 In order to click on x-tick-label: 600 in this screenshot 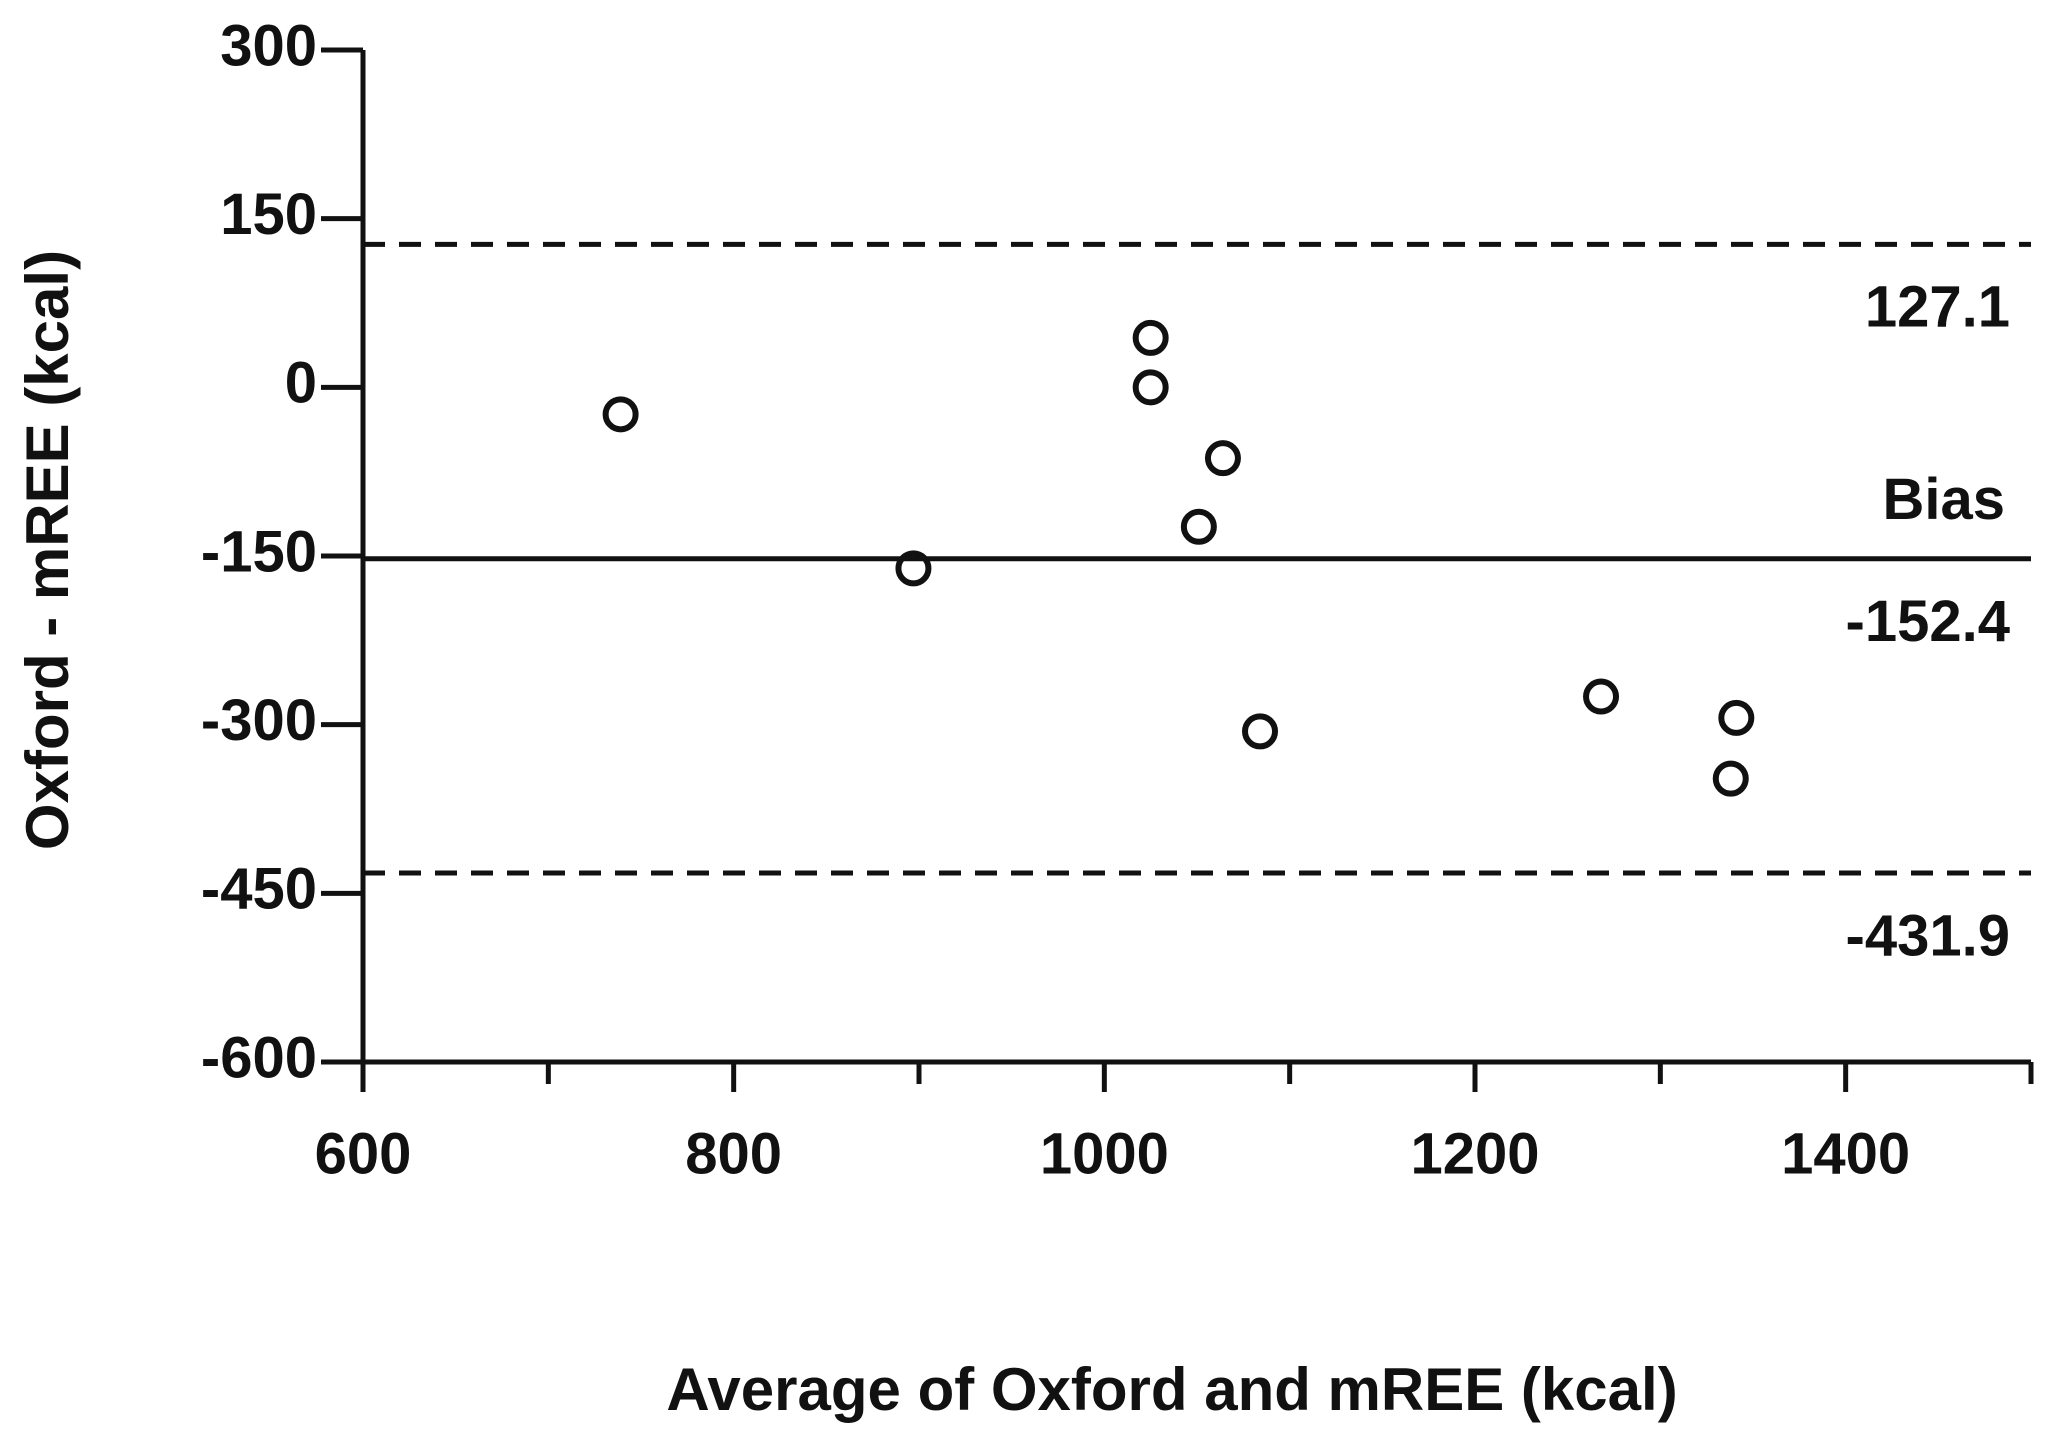, I will do `click(363, 1153)`.